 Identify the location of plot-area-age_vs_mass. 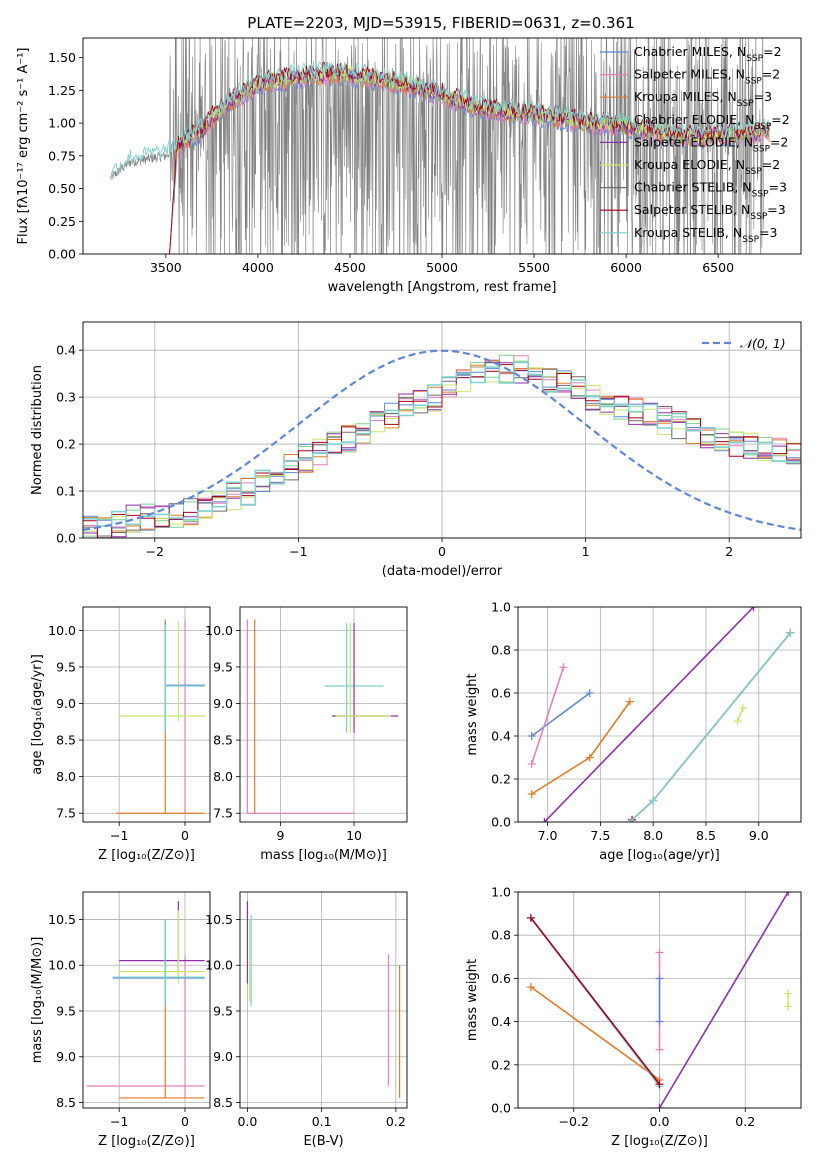
(322, 716).